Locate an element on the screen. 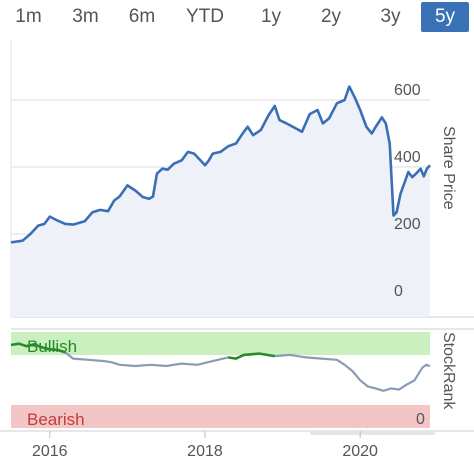 The height and width of the screenshot is (462, 474). range-tab-5y: 5y is located at coordinates (445, 17).